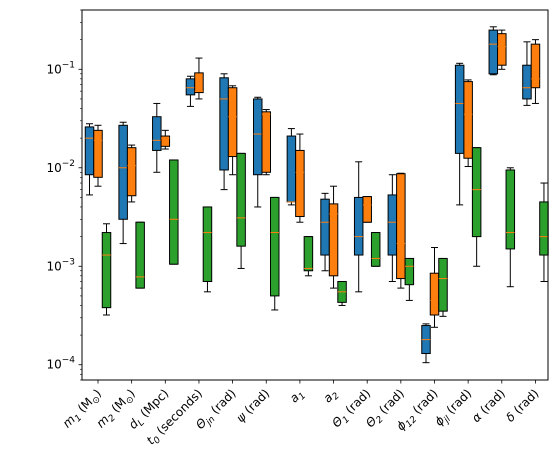 Image resolution: width=560 pixels, height=470 pixels. Describe the element at coordinates (64, 195) in the screenshot. I see `y-axis: 10⁻⁴ 10⁻³ 10⁻² 10⁻¹` at that location.